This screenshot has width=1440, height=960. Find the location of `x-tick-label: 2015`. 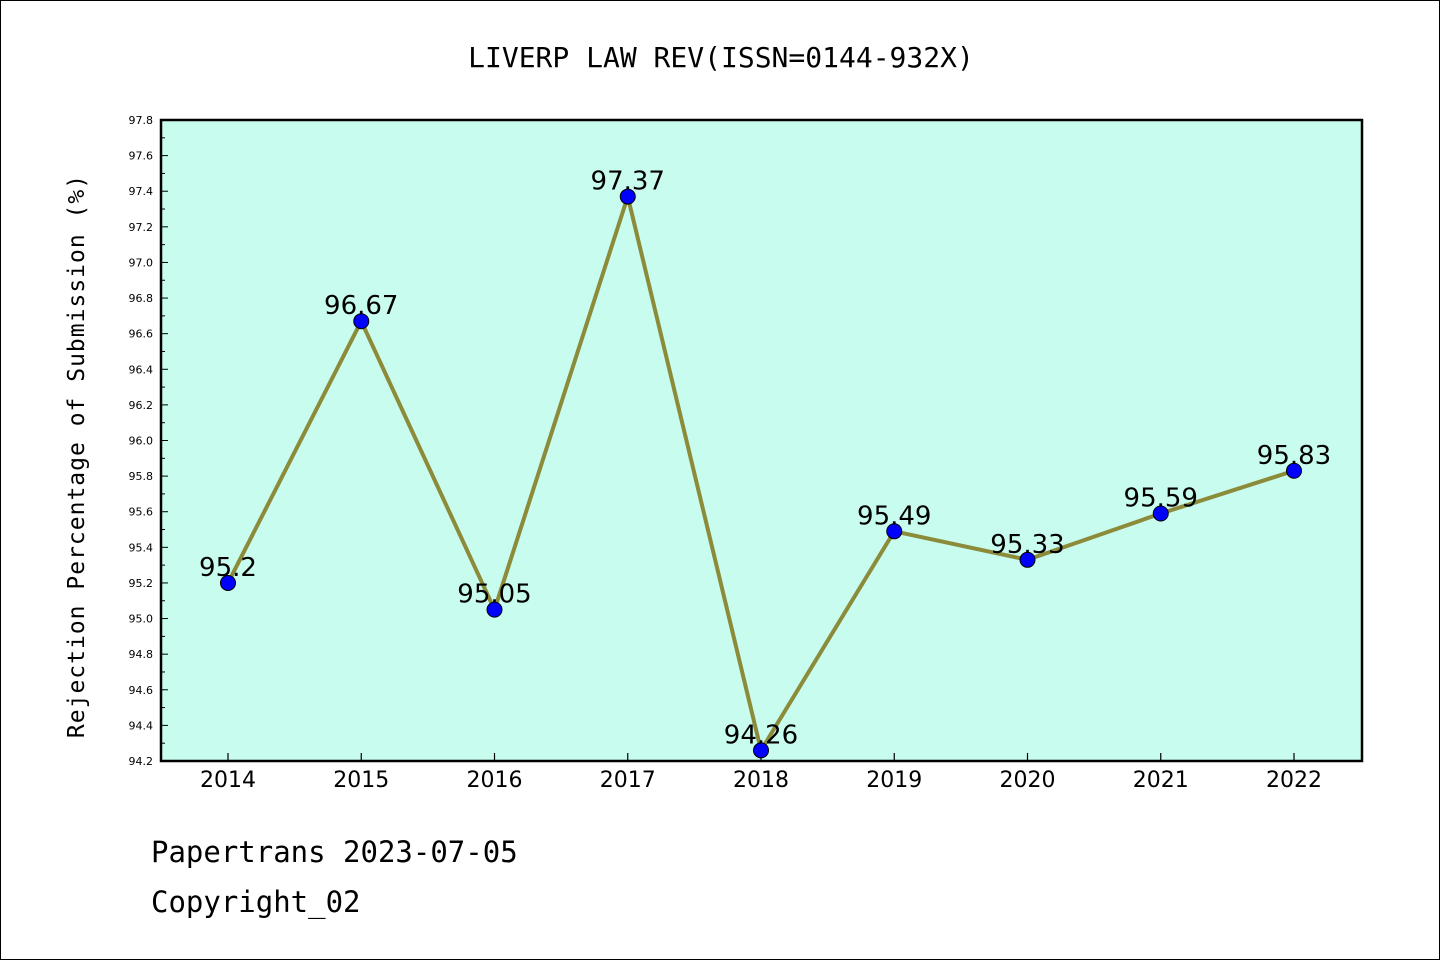

x-tick-label: 2015 is located at coordinates (361, 780).